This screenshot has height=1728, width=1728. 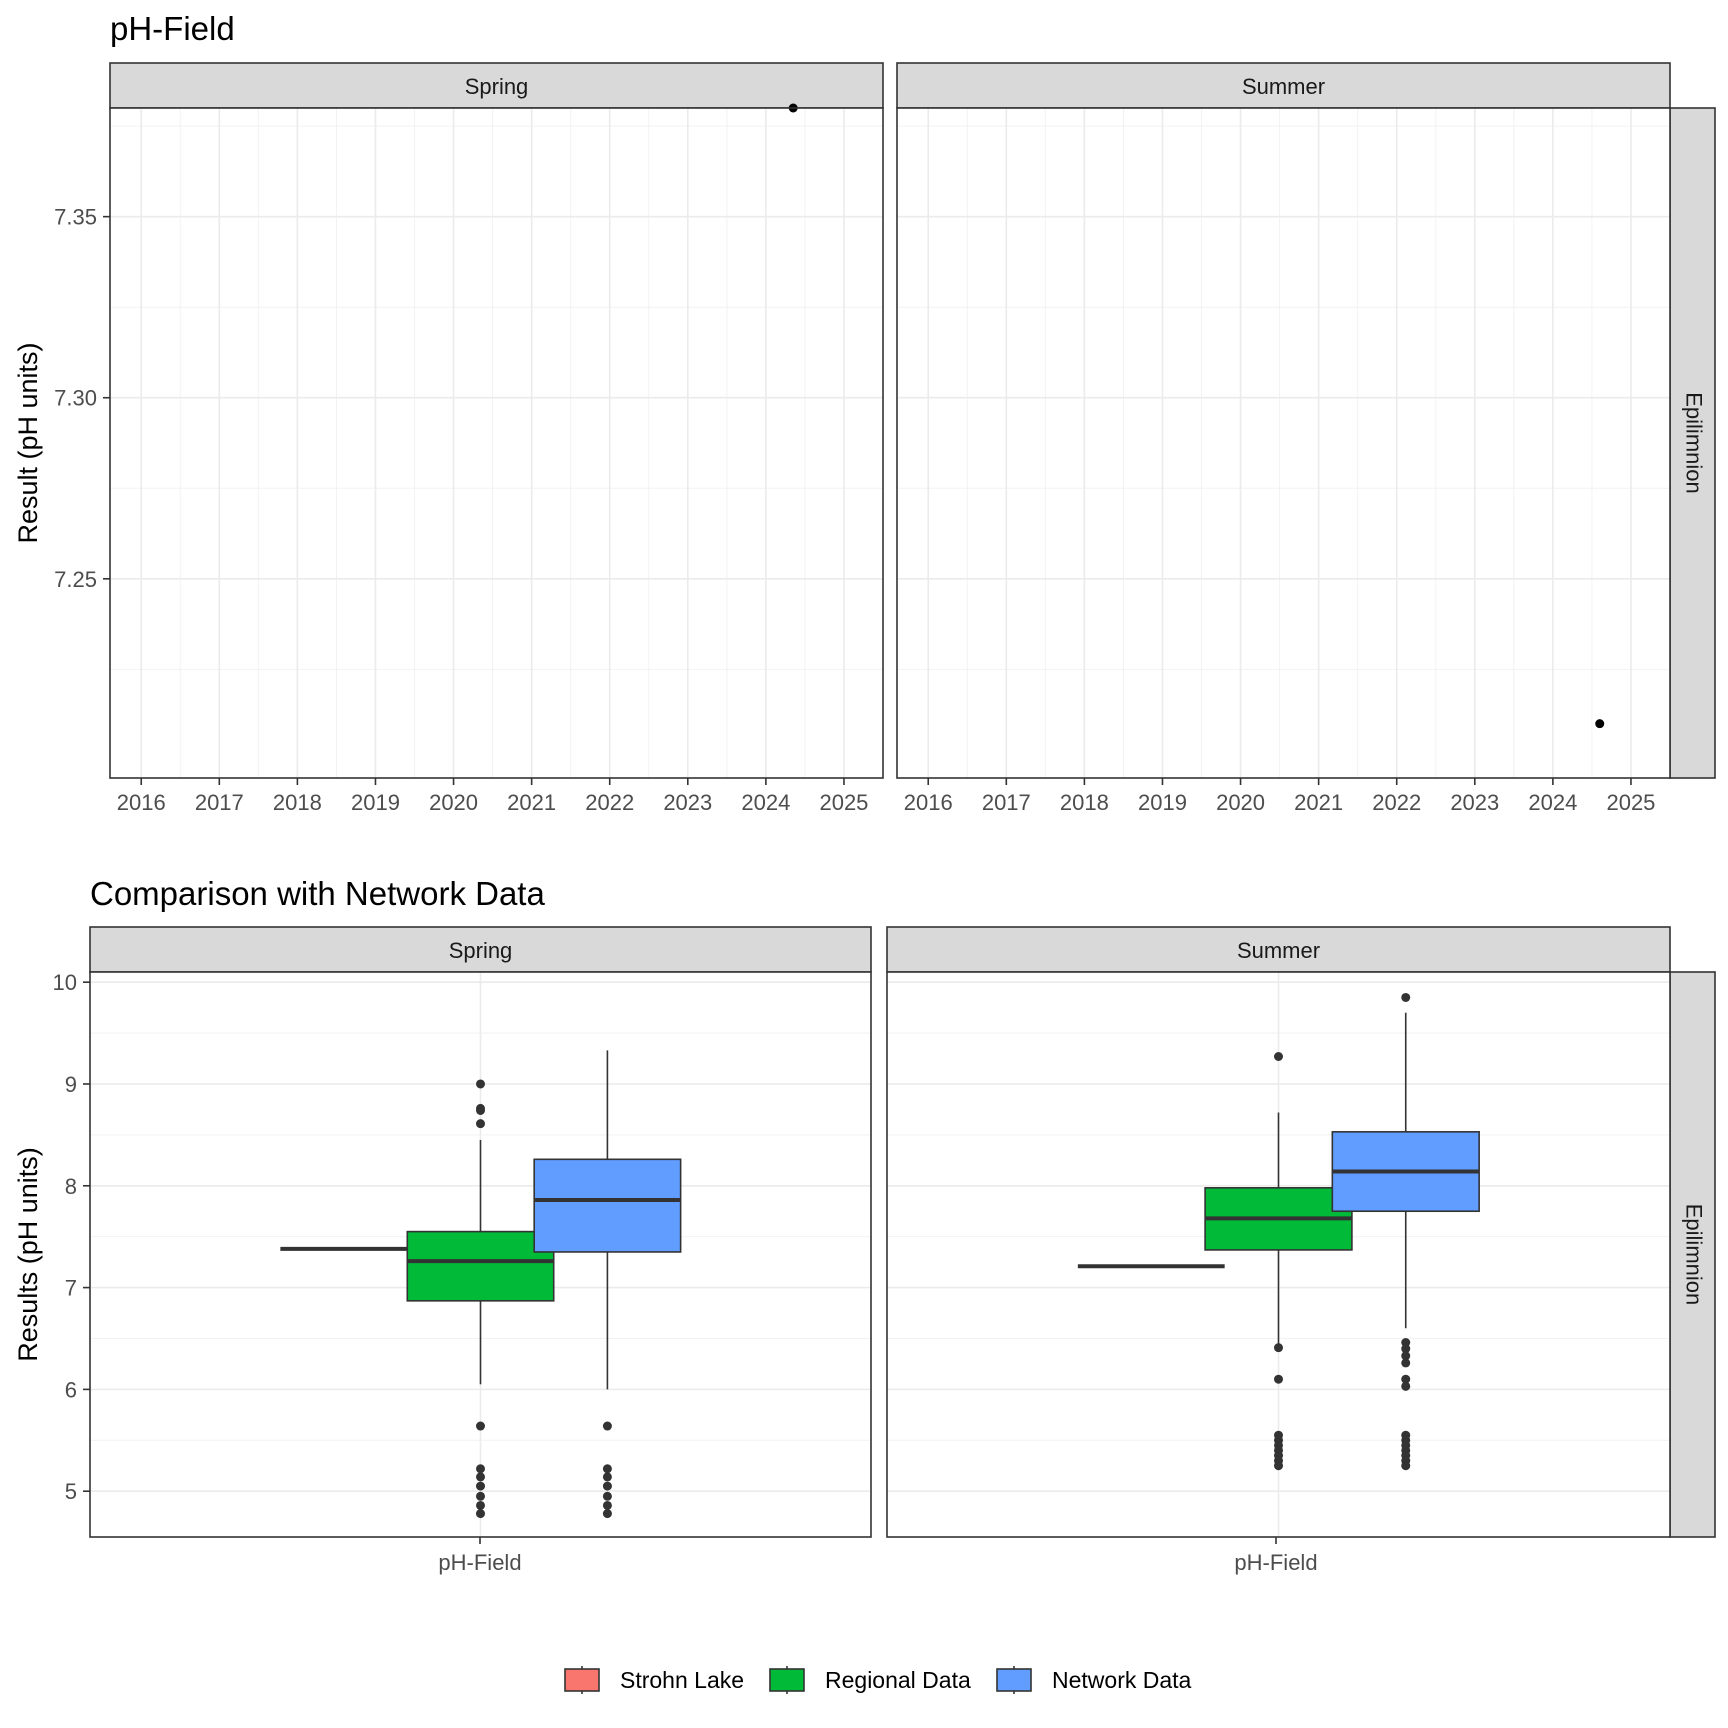 What do you see at coordinates (479, 1562) in the screenshot?
I see `bottom-x-tick-spring: pH-Field` at bounding box center [479, 1562].